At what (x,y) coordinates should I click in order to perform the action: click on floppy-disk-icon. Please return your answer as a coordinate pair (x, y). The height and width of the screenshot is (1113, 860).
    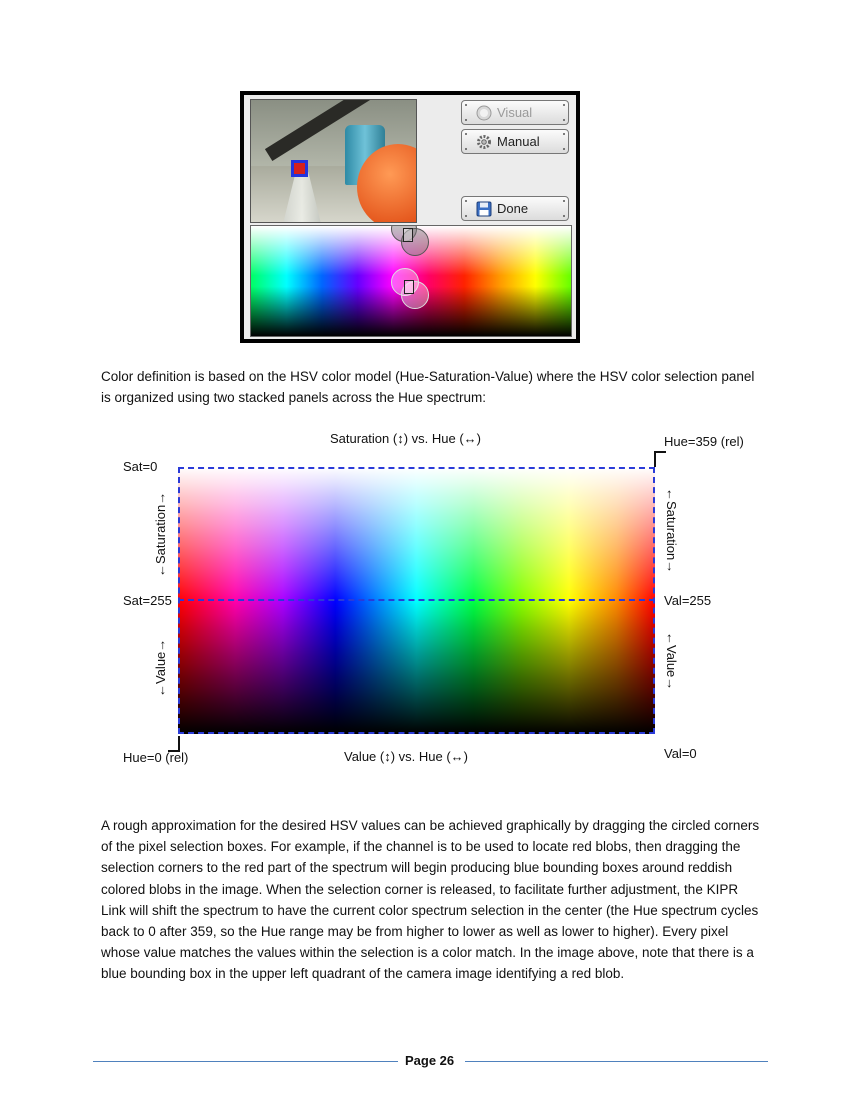
    Looking at the image, I should click on (484, 209).